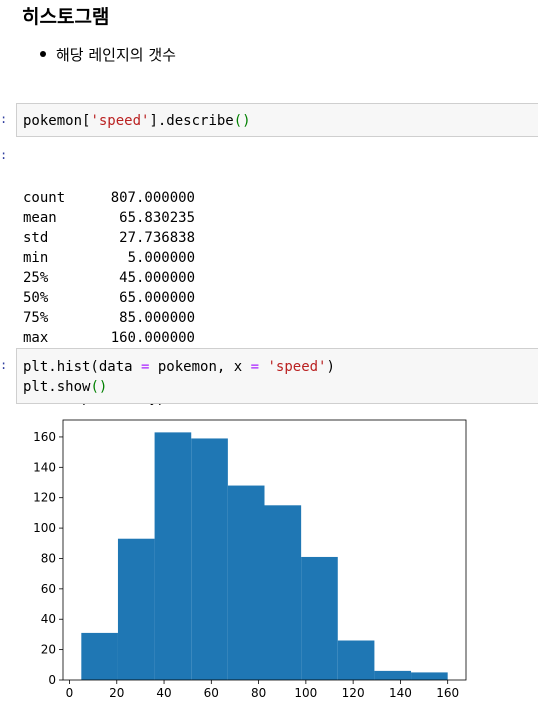 The width and height of the screenshot is (538, 721). Describe the element at coordinates (52, 680) in the screenshot. I see `y-tick-label: 0` at that location.